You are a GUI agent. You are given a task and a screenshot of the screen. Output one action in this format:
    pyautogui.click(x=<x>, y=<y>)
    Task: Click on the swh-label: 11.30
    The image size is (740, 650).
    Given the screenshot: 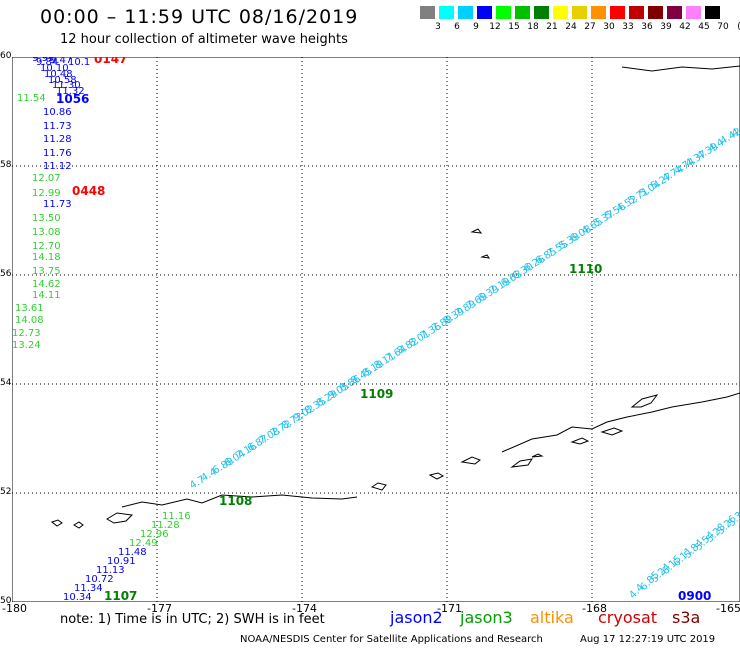 What is the action you would take?
    pyautogui.click(x=66, y=85)
    